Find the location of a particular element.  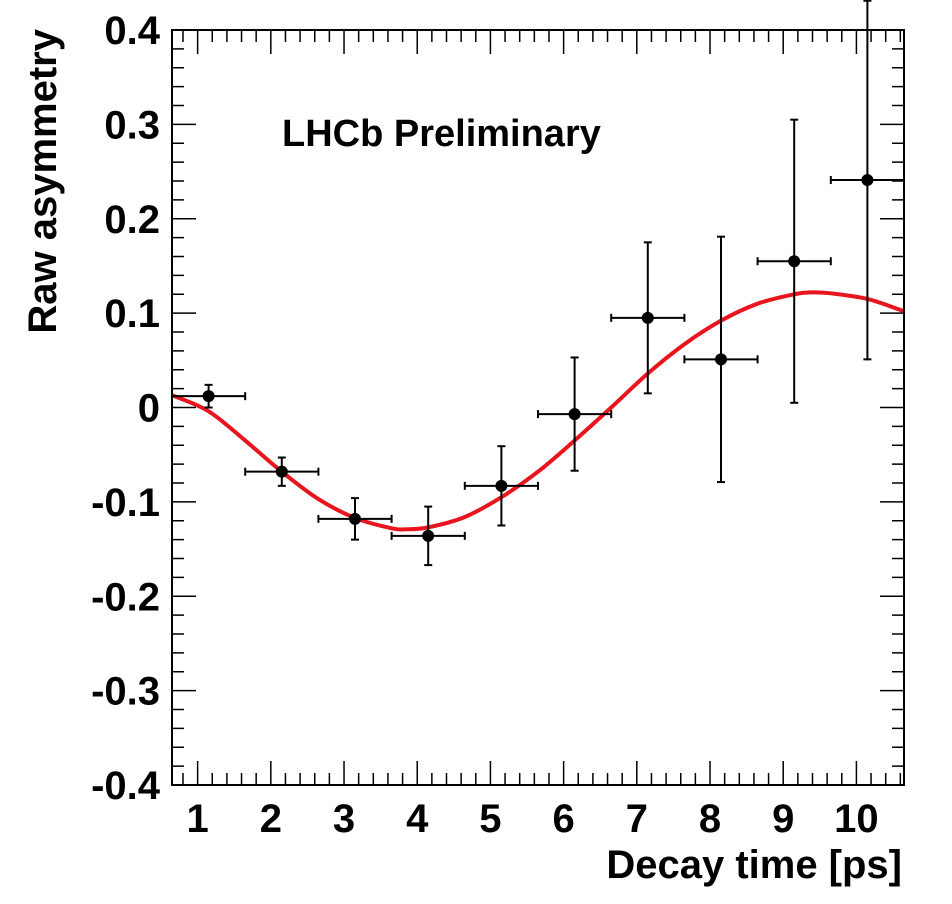

y-tick-label: 0.3 is located at coordinates (132, 125).